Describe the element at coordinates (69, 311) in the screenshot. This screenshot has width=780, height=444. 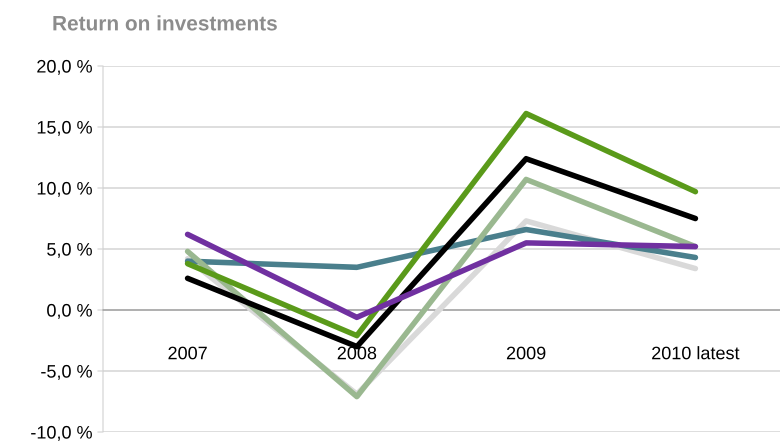
I see `y-tick-label: 0,0 %` at that location.